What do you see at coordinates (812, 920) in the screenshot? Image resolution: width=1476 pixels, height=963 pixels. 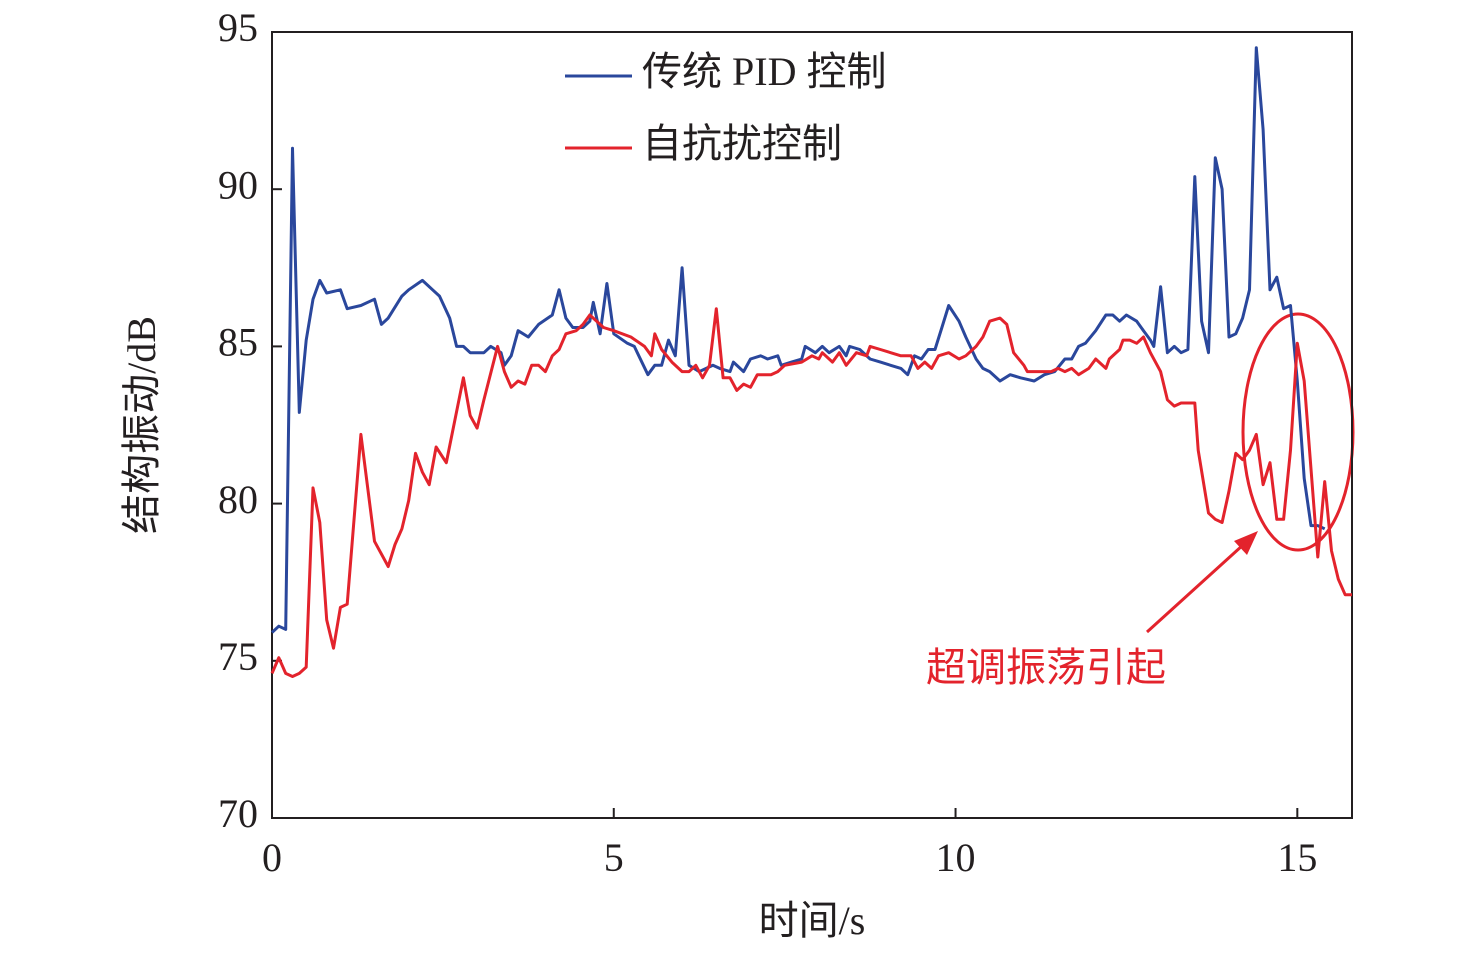 I see `x-axis-title: 时间/s` at bounding box center [812, 920].